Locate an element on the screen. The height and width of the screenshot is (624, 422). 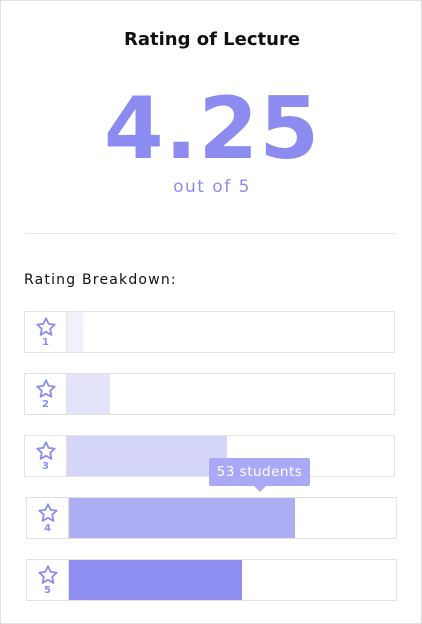
star-cell: 3 is located at coordinates (46, 456).